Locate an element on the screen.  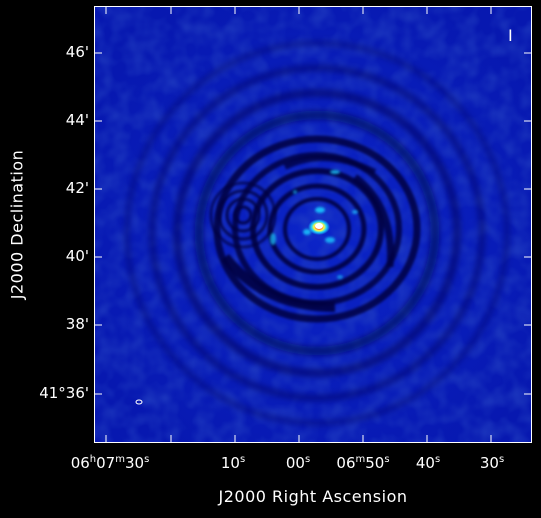
beam-ellipse is located at coordinates (139, 402).